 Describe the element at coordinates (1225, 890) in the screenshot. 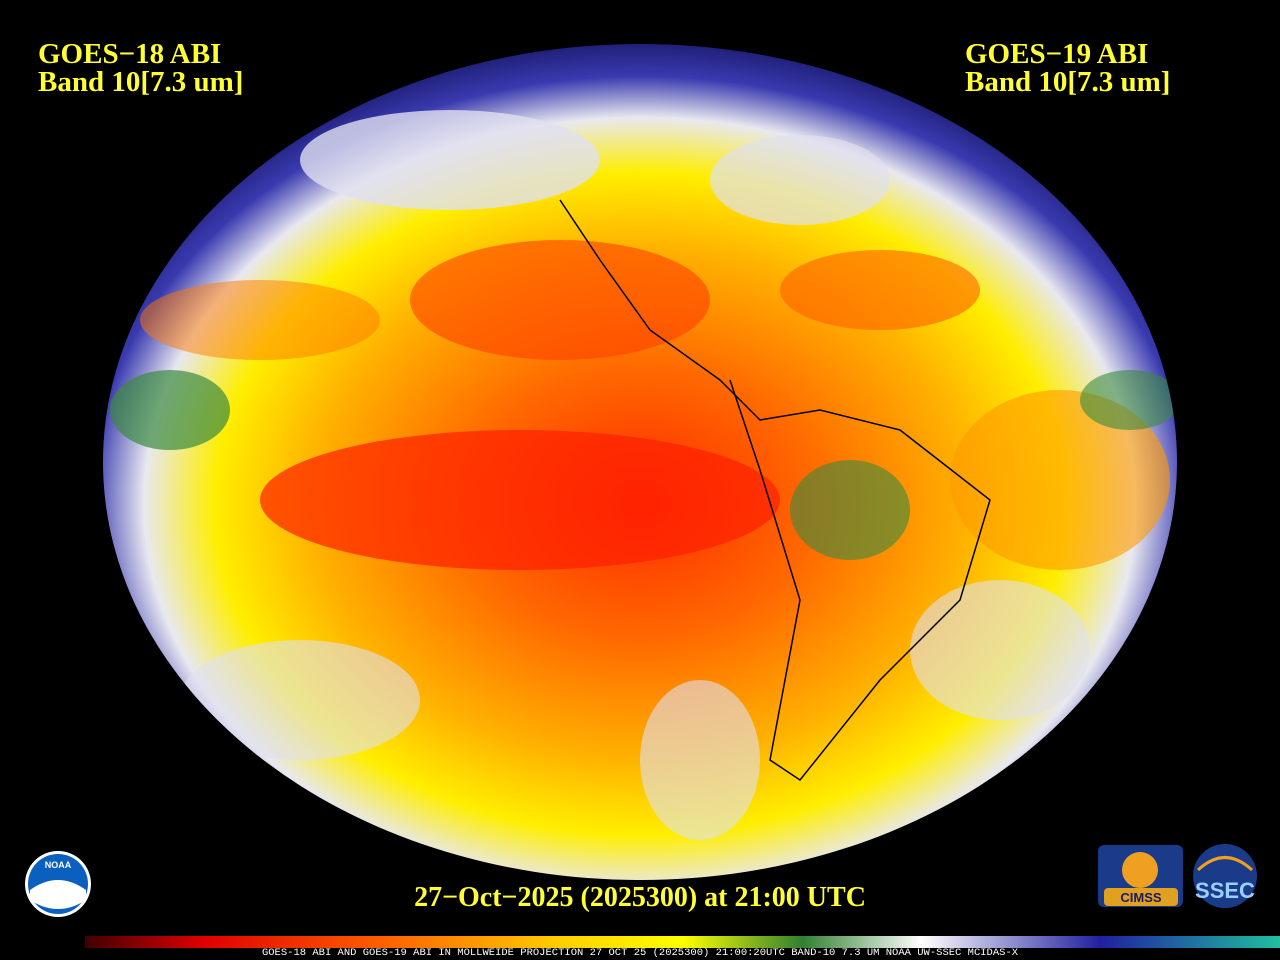

I see `ssec-text: SSEC` at that location.